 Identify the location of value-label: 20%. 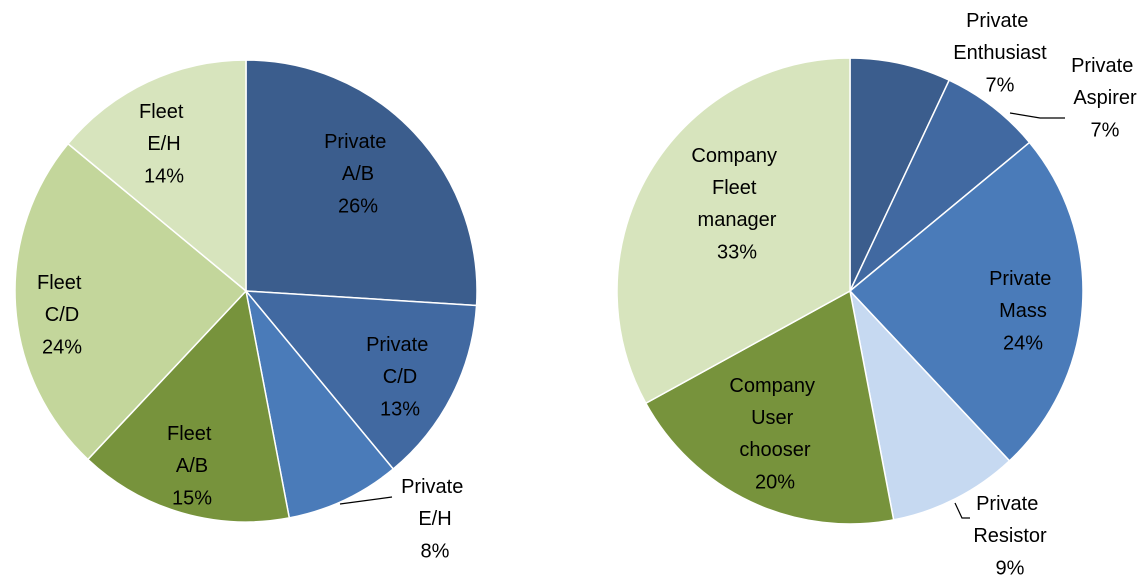
(775, 482).